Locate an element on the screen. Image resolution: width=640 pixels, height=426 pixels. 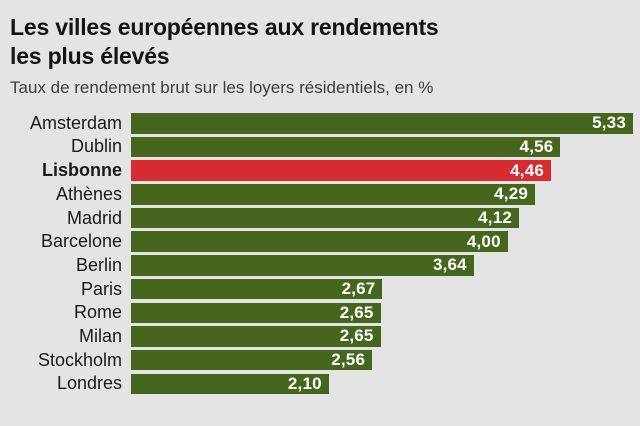
bar-row: Lisbonne 4,46 is located at coordinates (320, 170).